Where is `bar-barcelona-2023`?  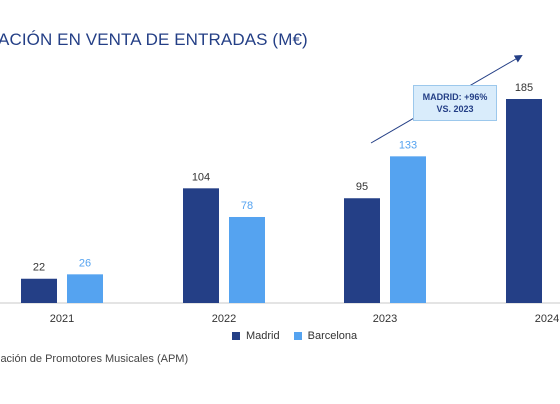 bar-barcelona-2023 is located at coordinates (408, 229).